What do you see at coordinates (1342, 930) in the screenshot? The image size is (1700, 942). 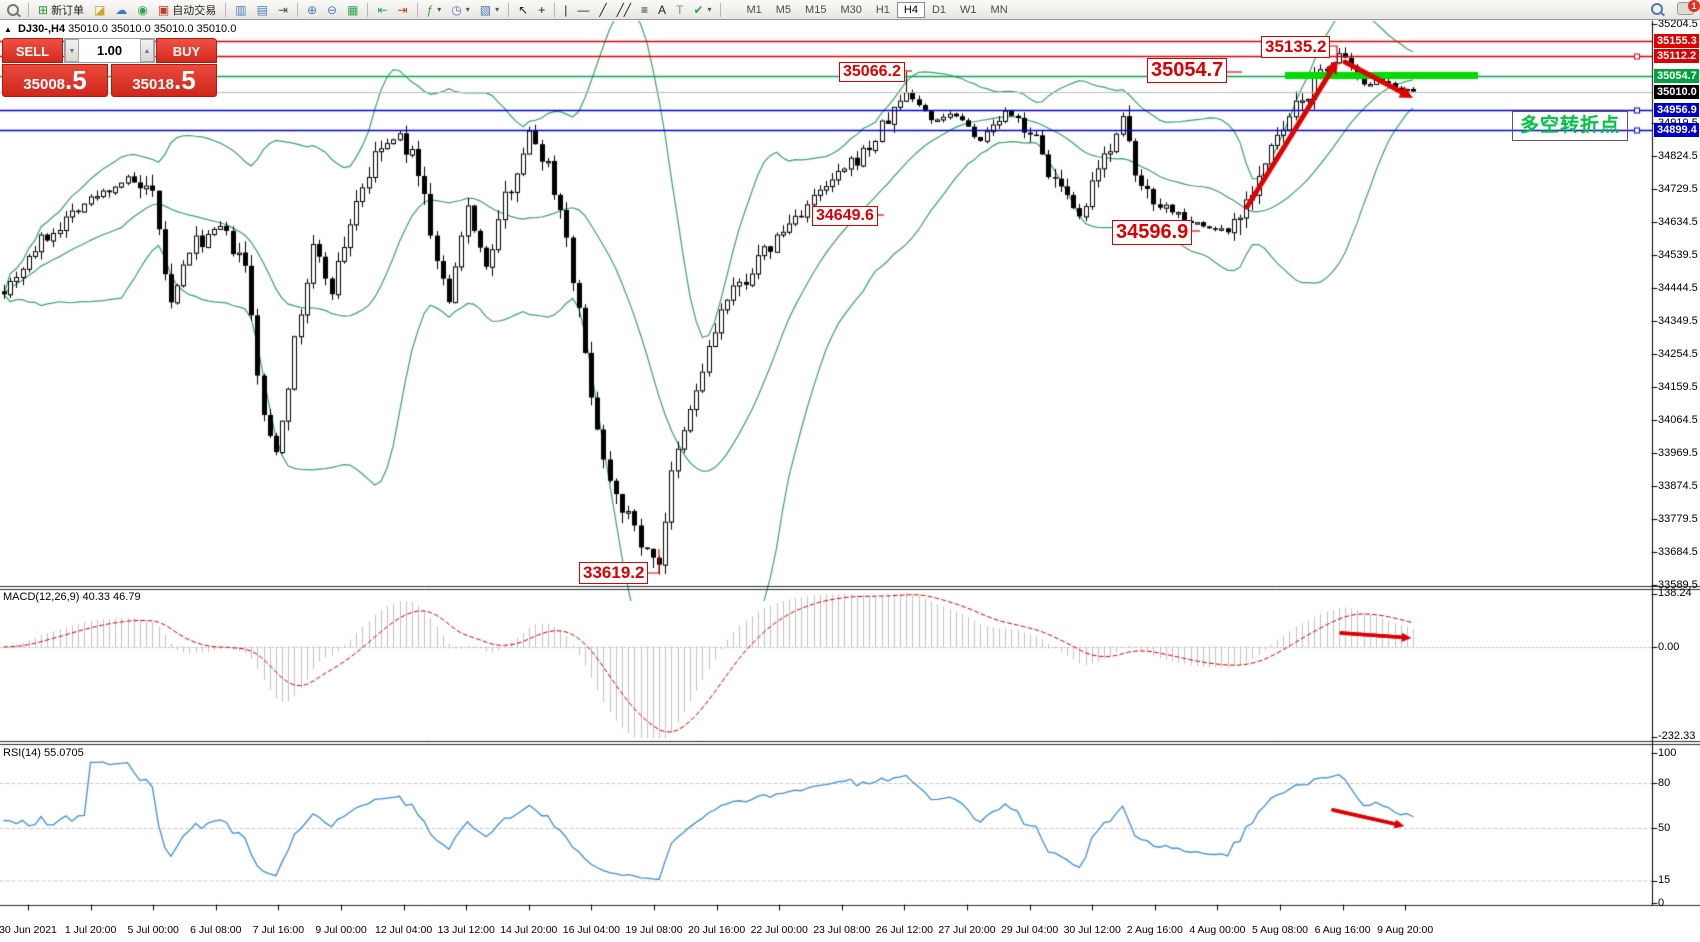 I see `time-axis-label: 6 Aug 16:00` at bounding box center [1342, 930].